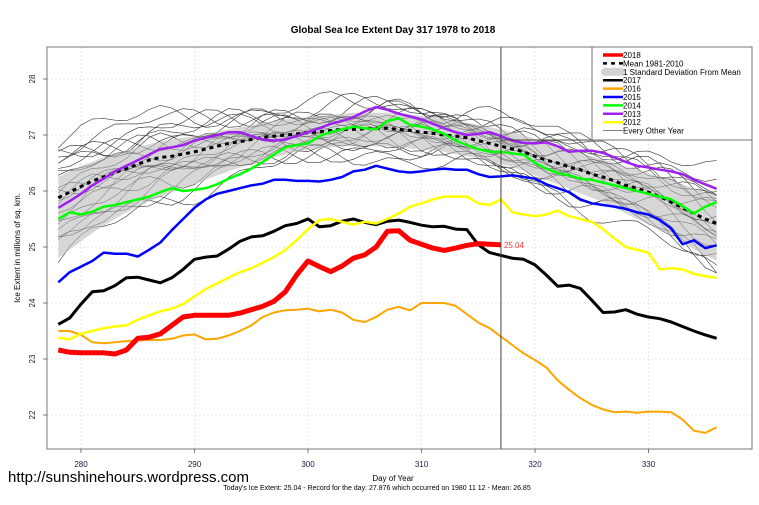  What do you see at coordinates (653, 63) in the screenshot?
I see `legend-label: Mean 1981-2010` at bounding box center [653, 63].